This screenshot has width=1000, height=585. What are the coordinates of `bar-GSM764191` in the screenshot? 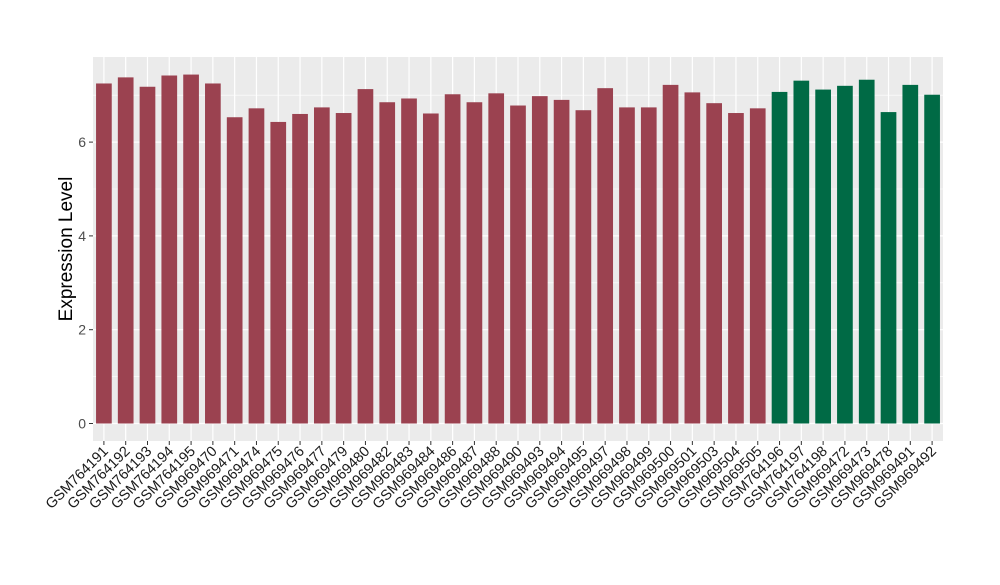 It's located at (104, 253).